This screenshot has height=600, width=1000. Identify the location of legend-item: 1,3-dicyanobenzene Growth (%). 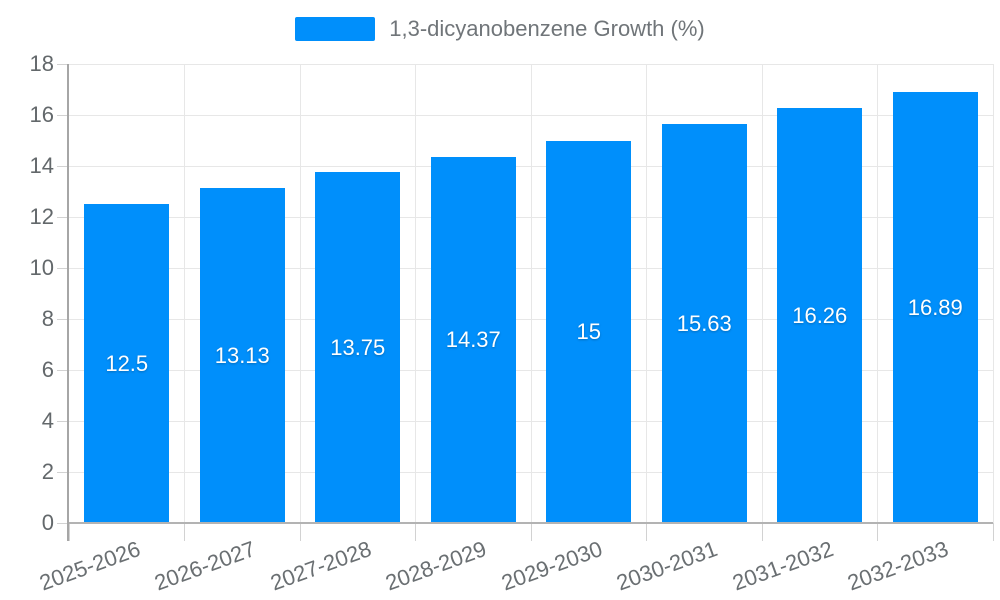
(500, 29).